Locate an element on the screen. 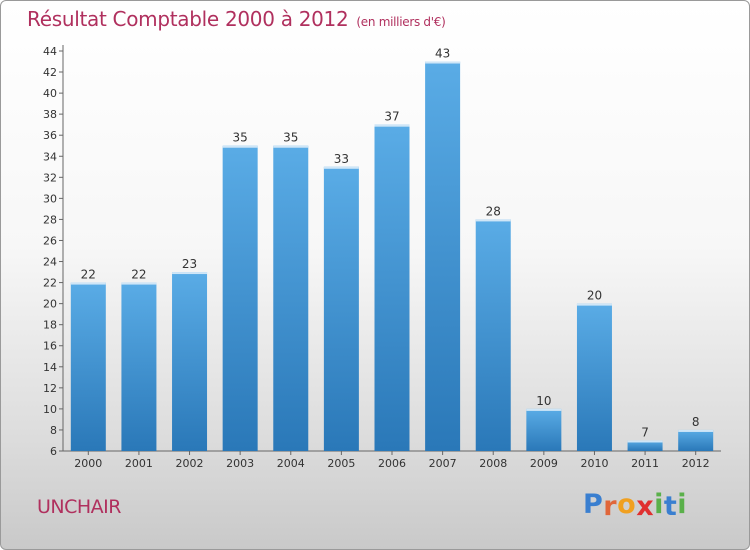  y-tick-label: 10 is located at coordinates (50, 409).